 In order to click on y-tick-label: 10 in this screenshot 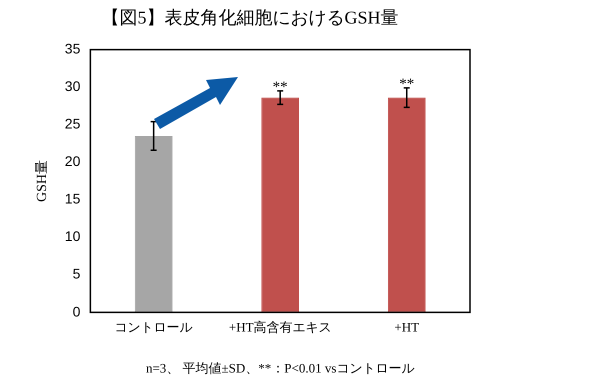, I will do `click(72, 236)`.